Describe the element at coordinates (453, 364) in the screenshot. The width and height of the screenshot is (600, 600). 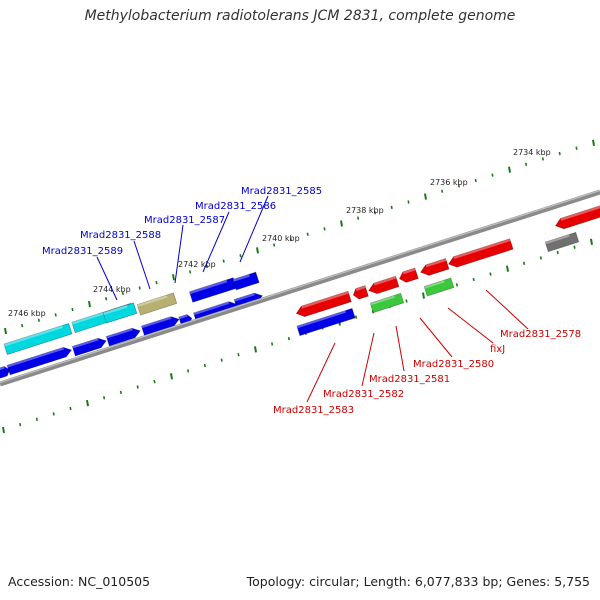
I see `gene-label-mrad2831-2580: Mrad2831_2580` at that location.